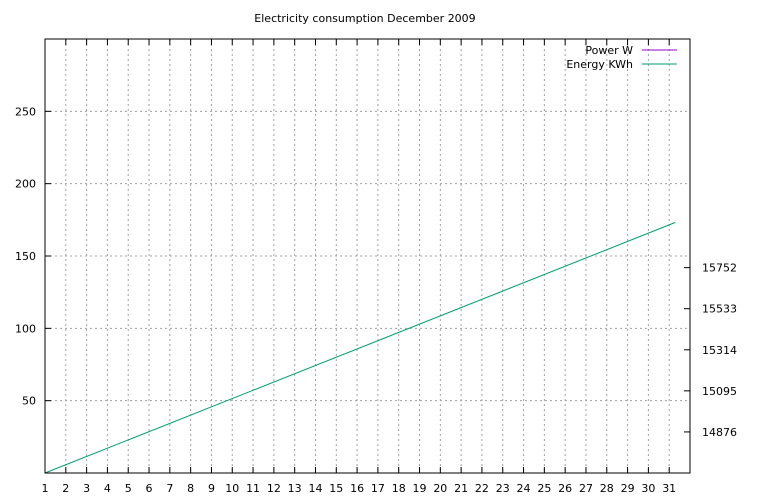  What do you see at coordinates (719, 309) in the screenshot?
I see `y2-tick-label: 15533` at bounding box center [719, 309].